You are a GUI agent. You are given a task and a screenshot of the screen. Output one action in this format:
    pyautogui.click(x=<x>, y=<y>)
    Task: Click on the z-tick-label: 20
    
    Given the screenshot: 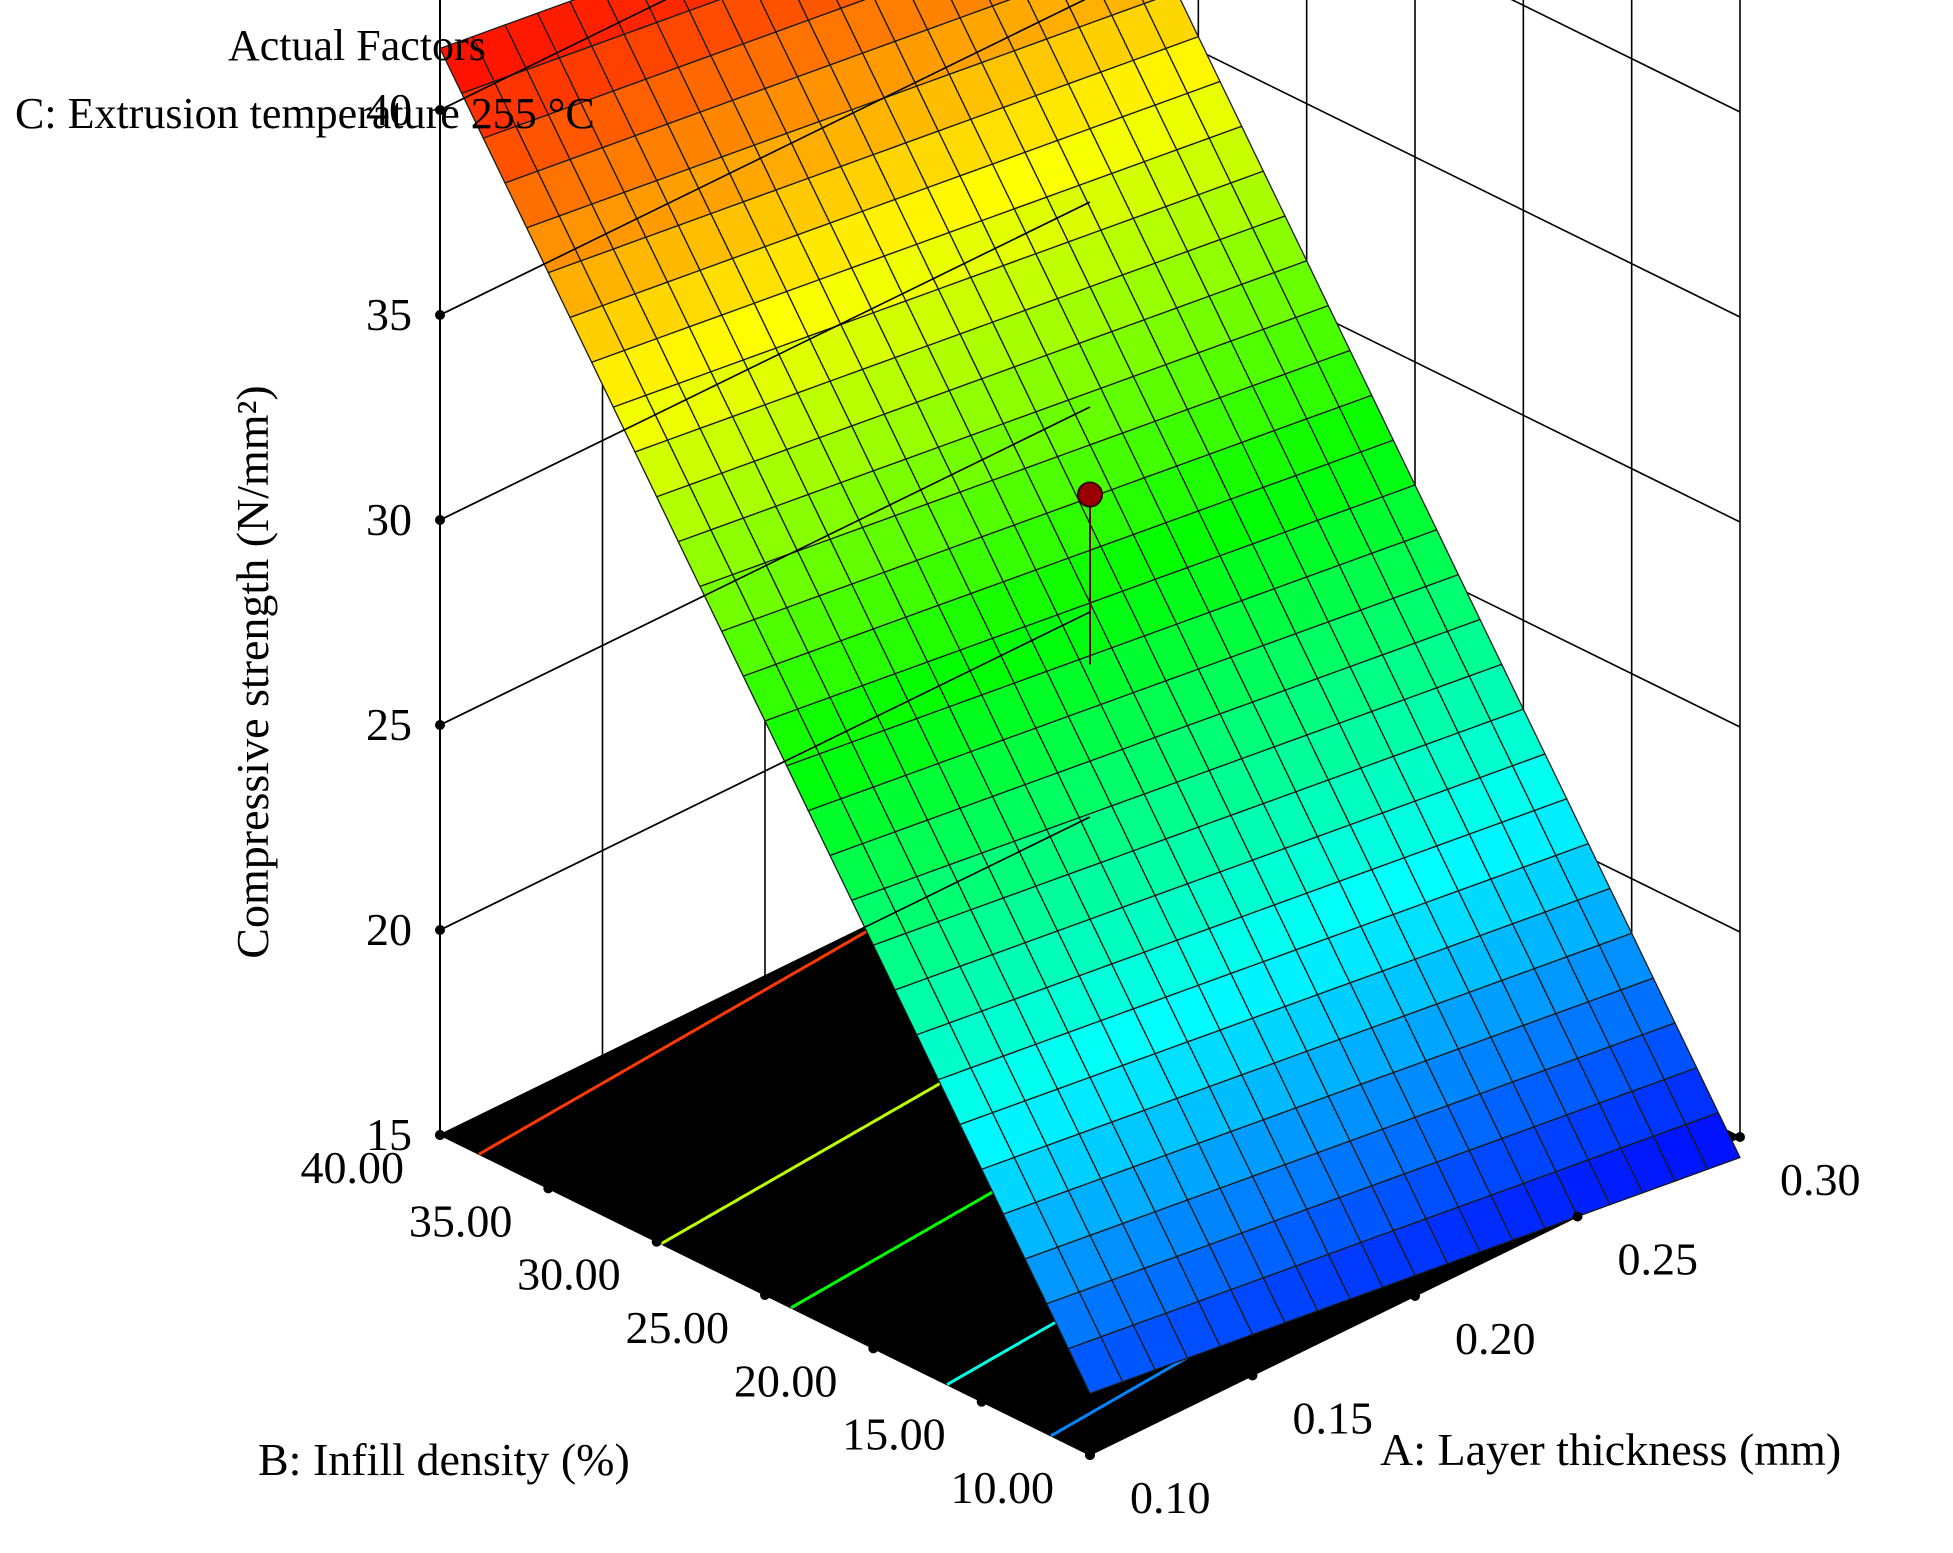 What is the action you would take?
    pyautogui.click(x=389, y=929)
    